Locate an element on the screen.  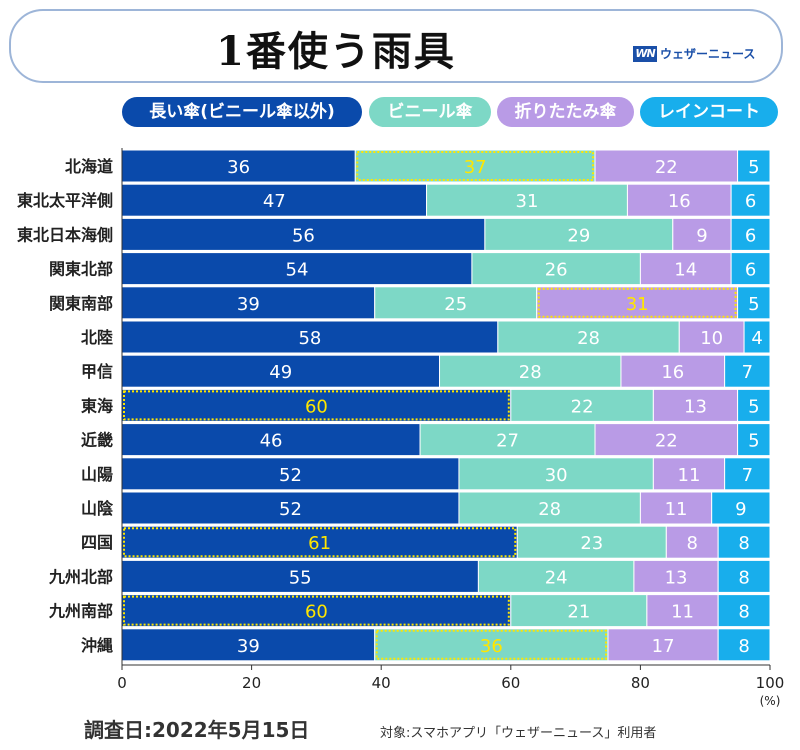
category-label: 四国 is located at coordinates (97, 542).